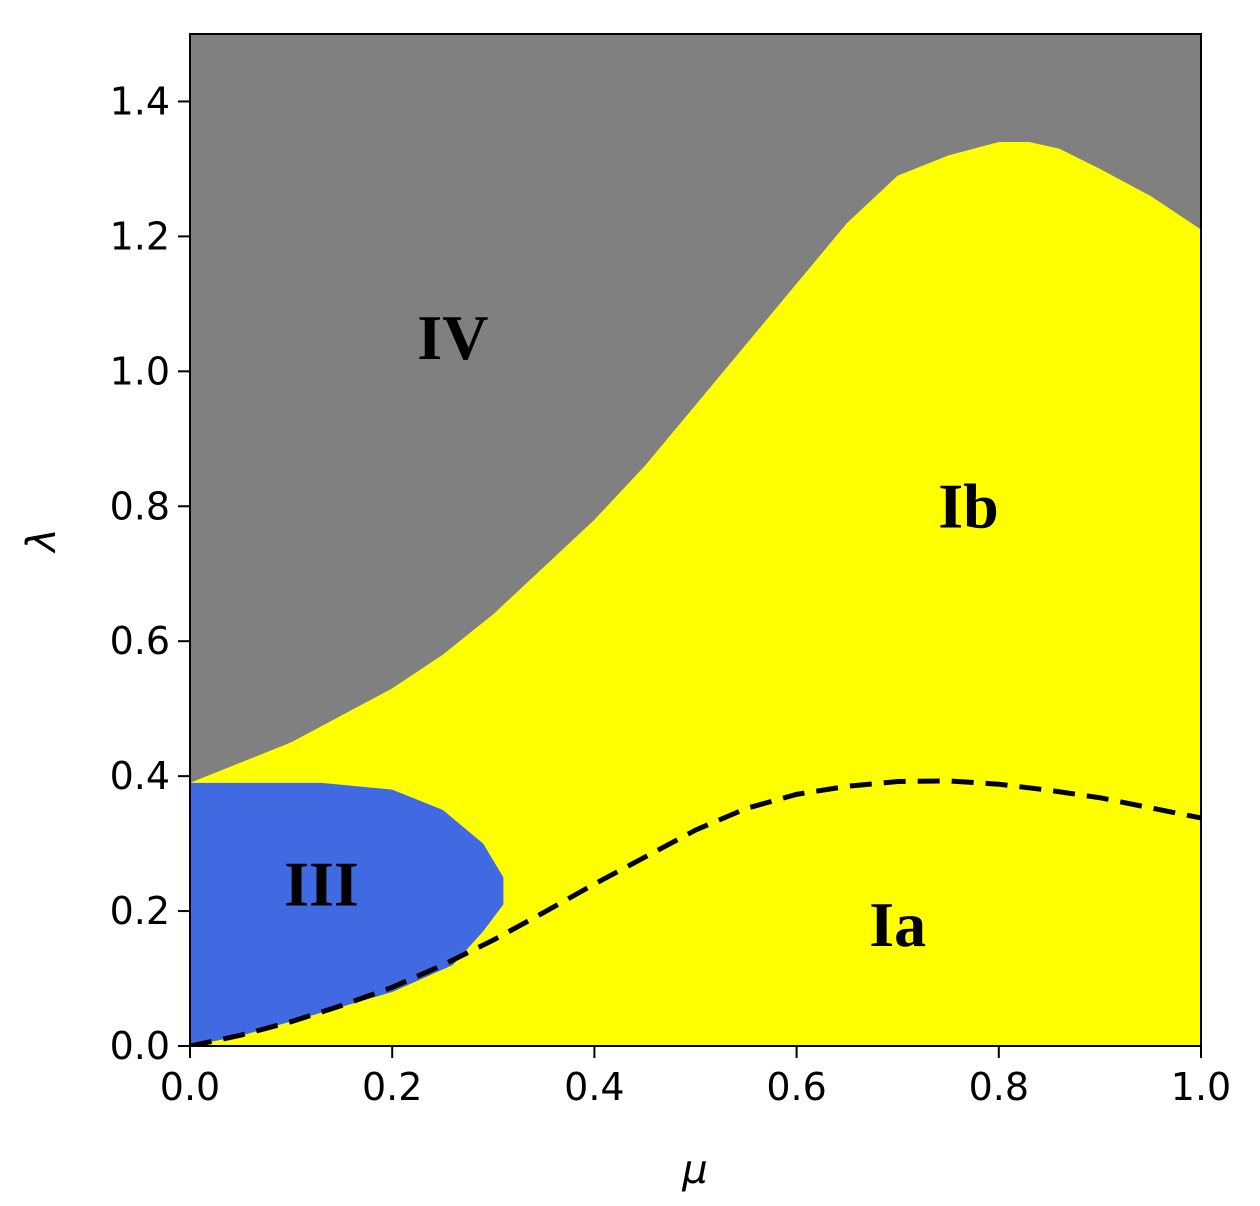  What do you see at coordinates (140, 776) in the screenshot?
I see `y-tick-label: 0.4` at bounding box center [140, 776].